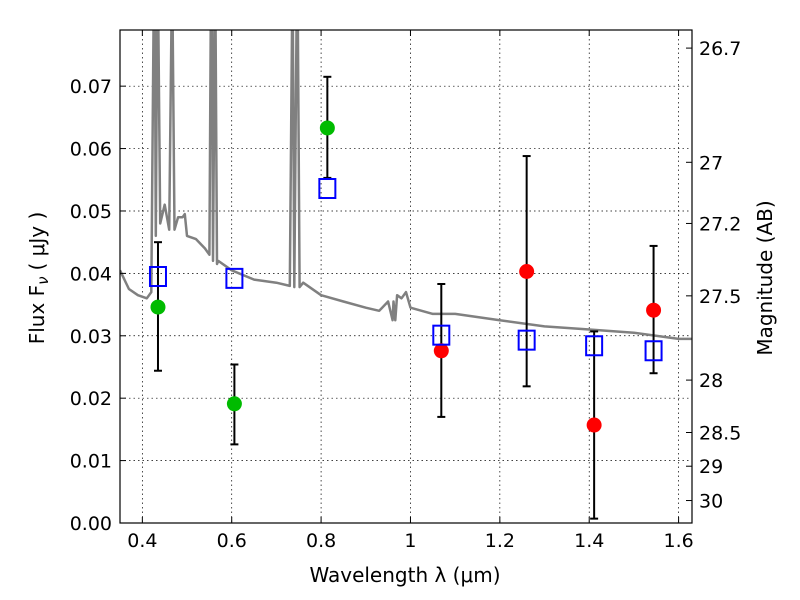  What do you see at coordinates (720, 224) in the screenshot?
I see `right-tick-label: 27.2` at bounding box center [720, 224].